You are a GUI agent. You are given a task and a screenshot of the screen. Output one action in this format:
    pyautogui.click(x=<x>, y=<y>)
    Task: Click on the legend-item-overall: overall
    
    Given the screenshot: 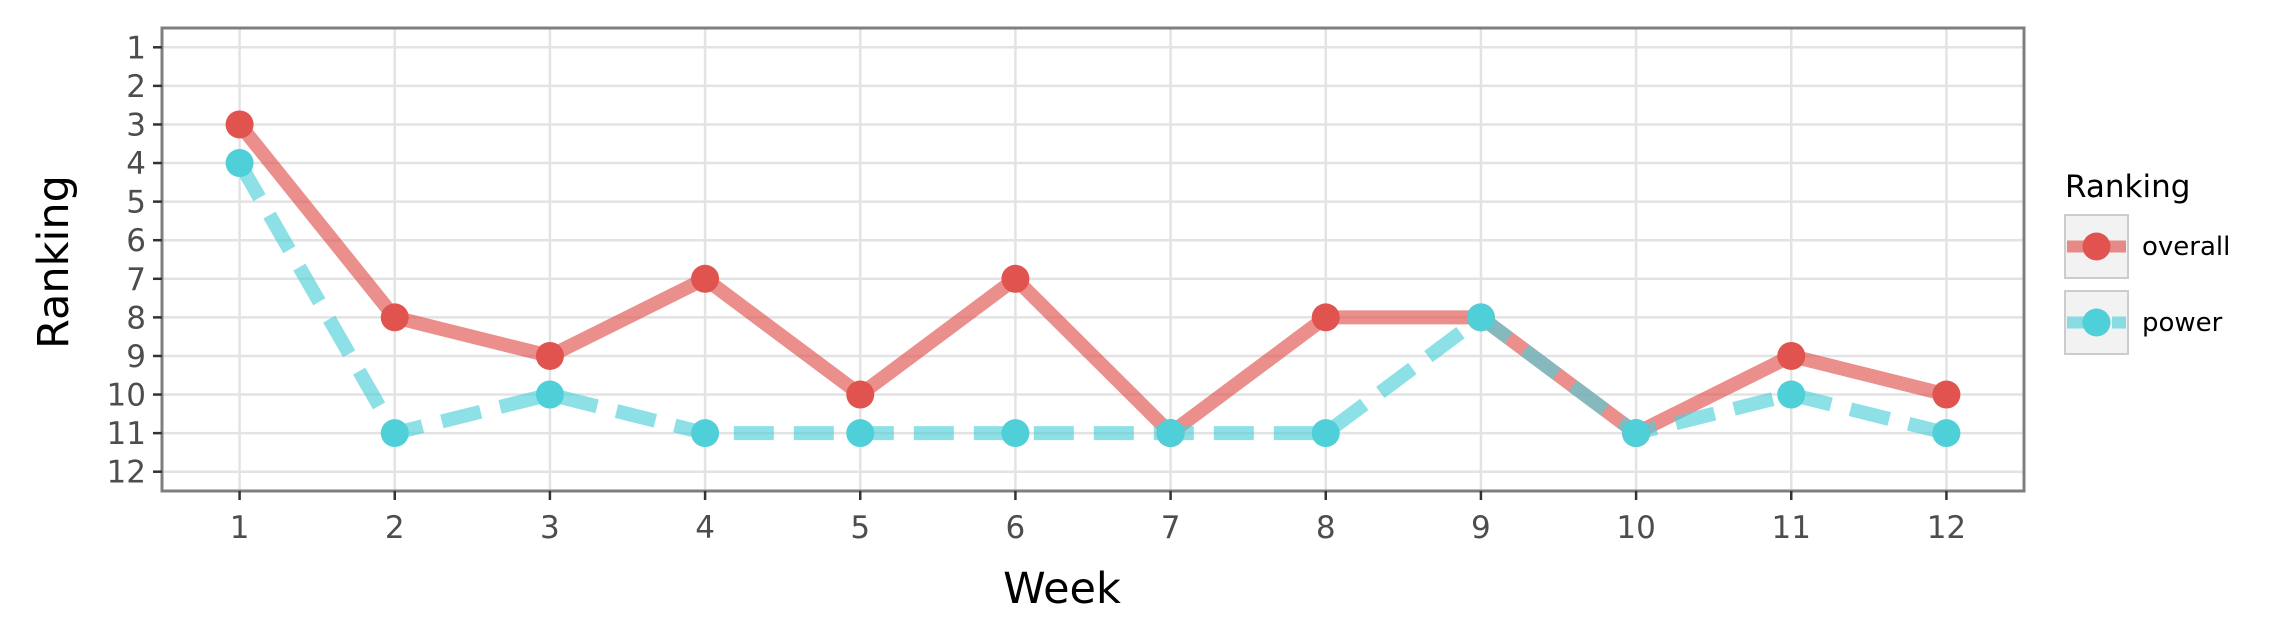 What is the action you would take?
    pyautogui.click(x=2147, y=246)
    